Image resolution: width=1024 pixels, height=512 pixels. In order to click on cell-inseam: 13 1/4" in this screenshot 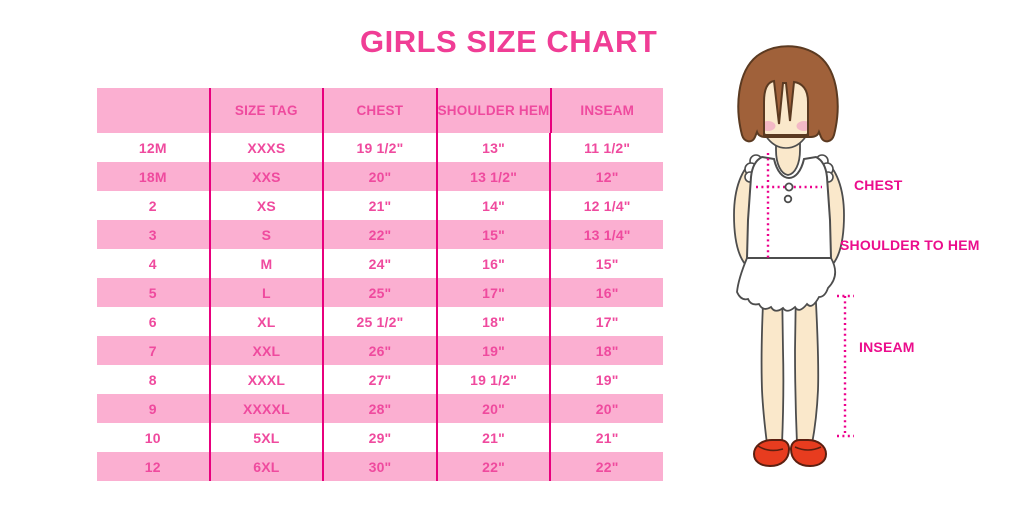, I will do `click(607, 234)`.